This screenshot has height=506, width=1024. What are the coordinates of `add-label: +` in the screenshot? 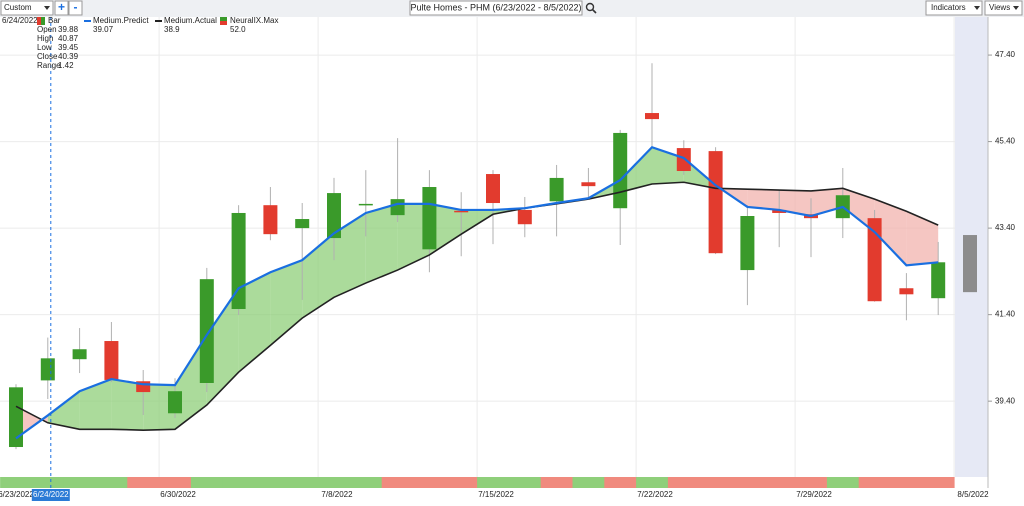 It's located at (61, 7).